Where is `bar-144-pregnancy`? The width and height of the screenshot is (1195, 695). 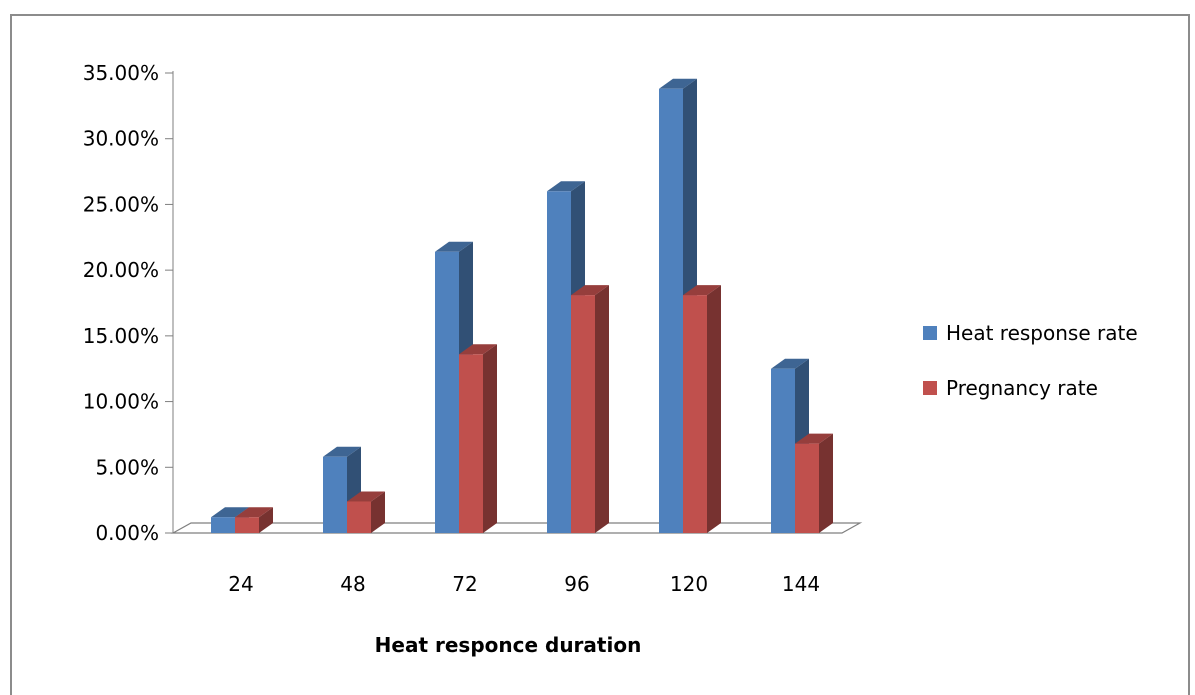 bar-144-pregnancy is located at coordinates (814, 483).